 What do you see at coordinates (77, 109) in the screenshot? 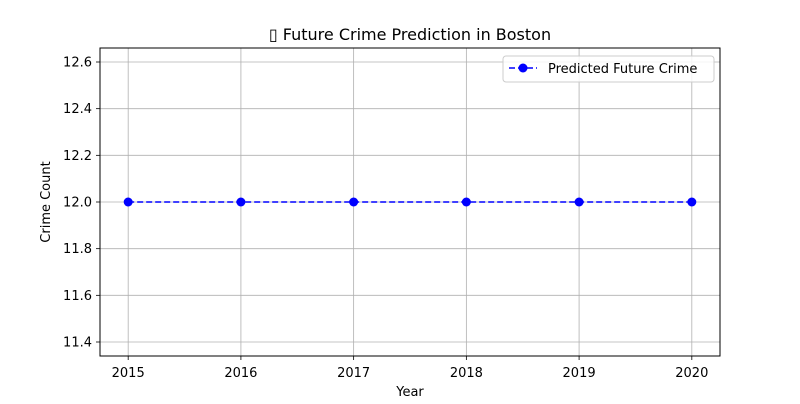
I see `y-tick-label: 12.4` at bounding box center [77, 109].